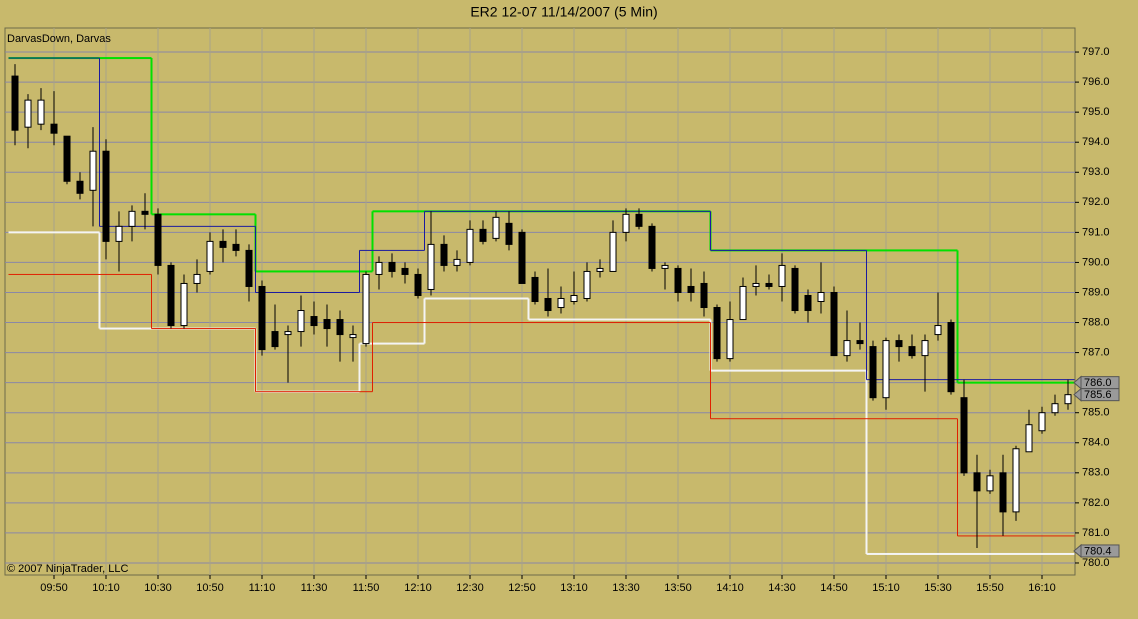 This screenshot has height=619, width=1138. What do you see at coordinates (210, 588) in the screenshot?
I see `x-tick-label: 10:50` at bounding box center [210, 588].